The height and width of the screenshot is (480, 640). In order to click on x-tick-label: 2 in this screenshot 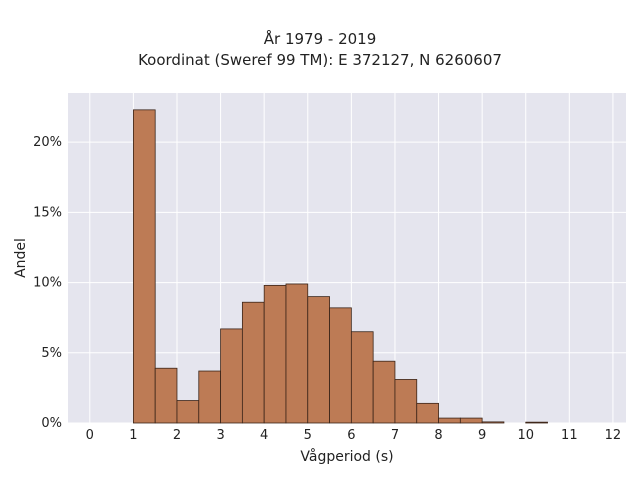, I will do `click(177, 435)`.